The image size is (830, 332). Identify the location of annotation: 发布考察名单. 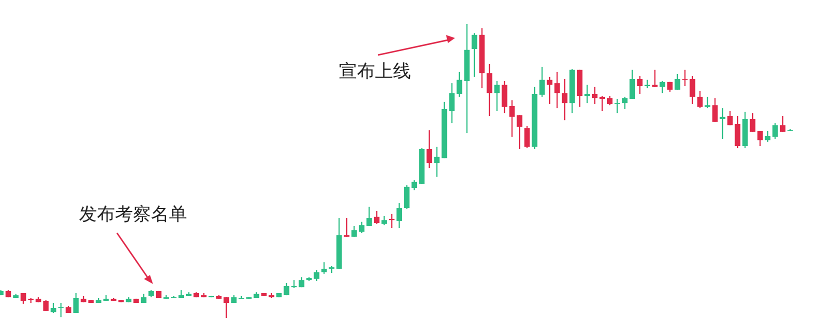
(133, 214).